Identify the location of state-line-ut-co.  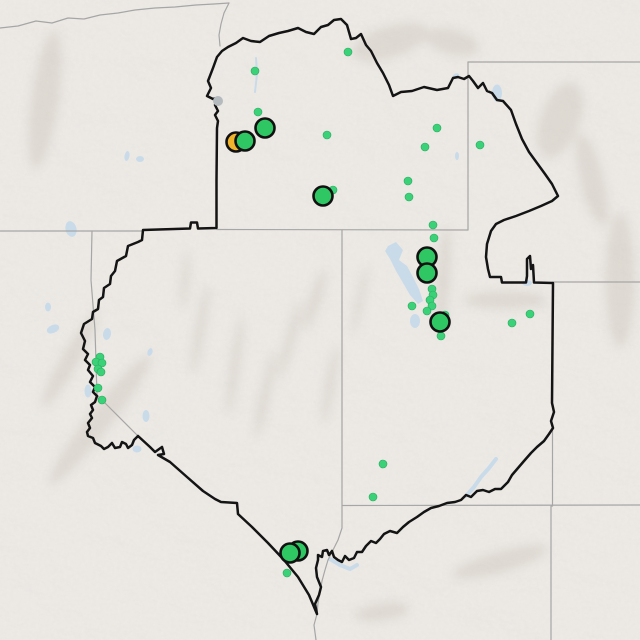
(552, 533).